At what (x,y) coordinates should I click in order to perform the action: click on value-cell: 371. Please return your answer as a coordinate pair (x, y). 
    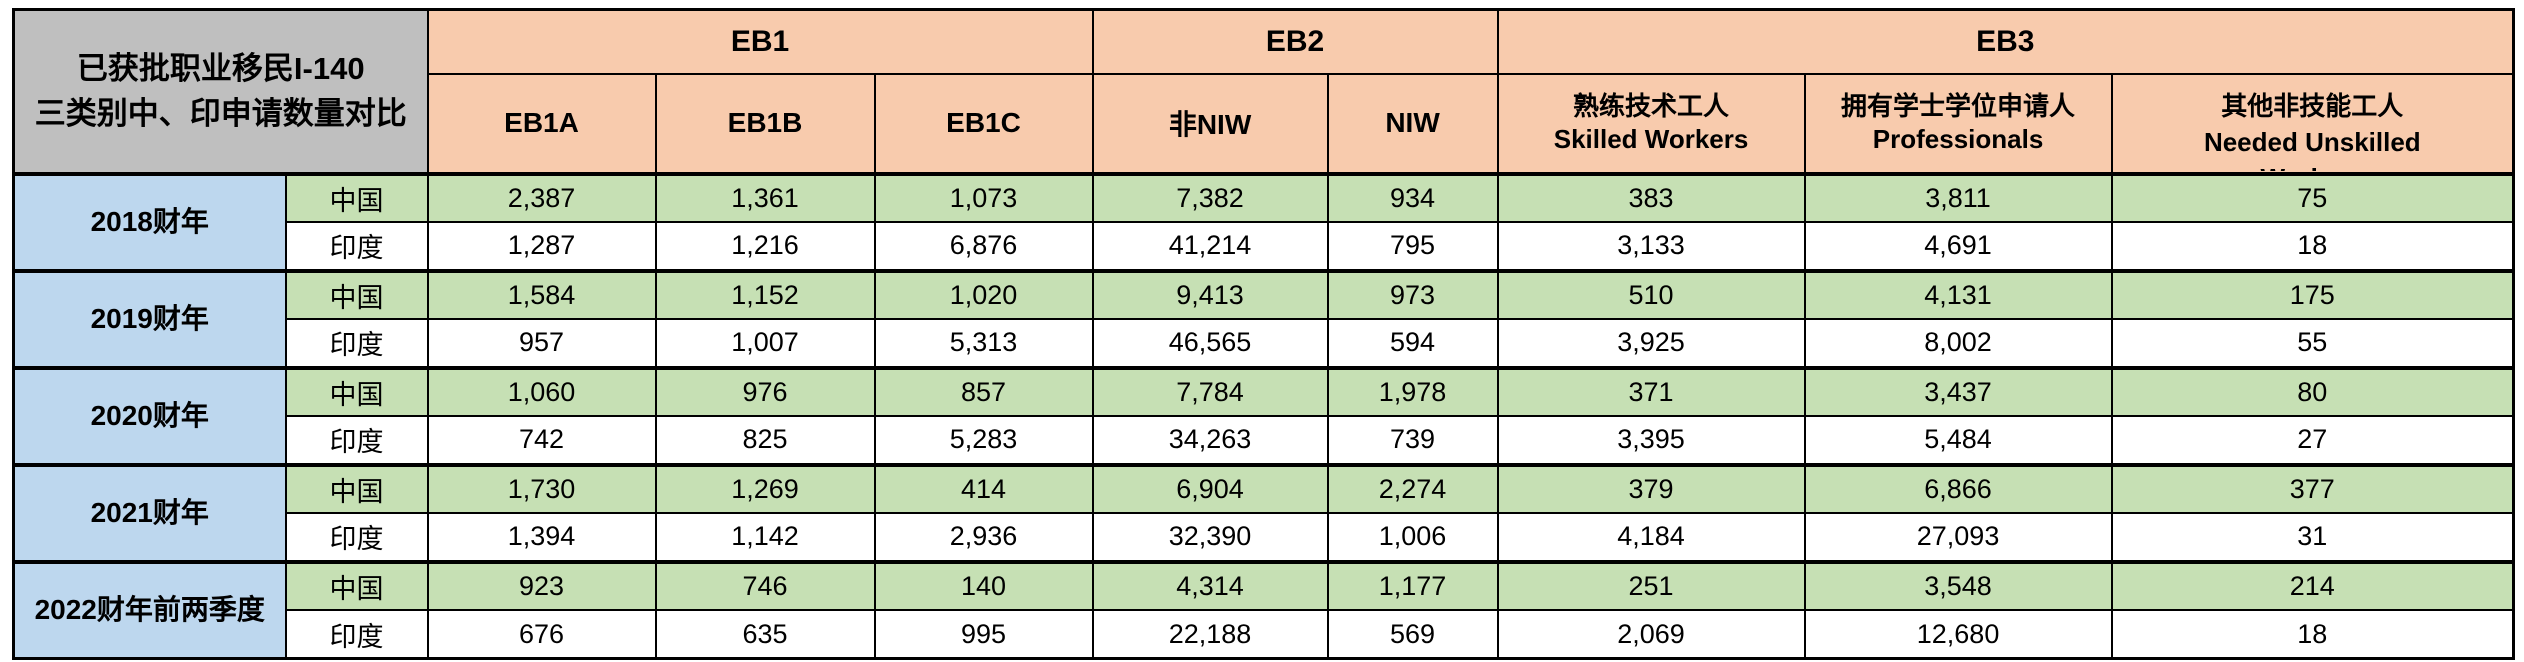
    Looking at the image, I should click on (1651, 391).